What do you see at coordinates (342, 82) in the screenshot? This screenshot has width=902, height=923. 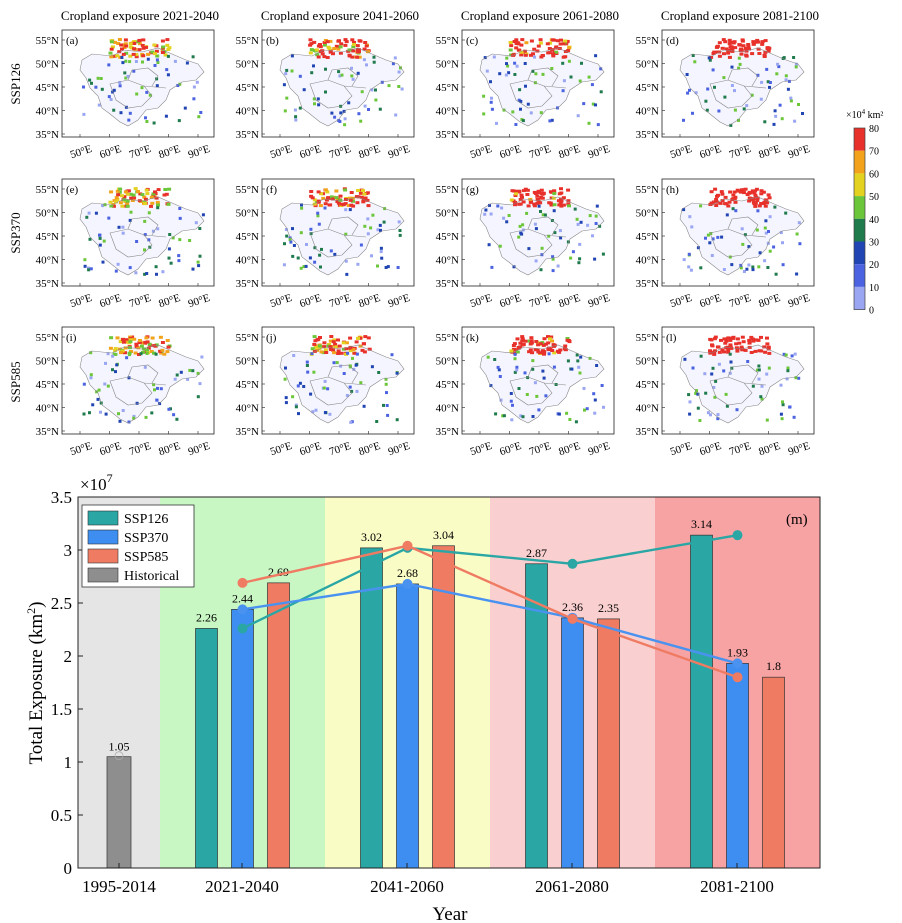 I see `map-content` at bounding box center [342, 82].